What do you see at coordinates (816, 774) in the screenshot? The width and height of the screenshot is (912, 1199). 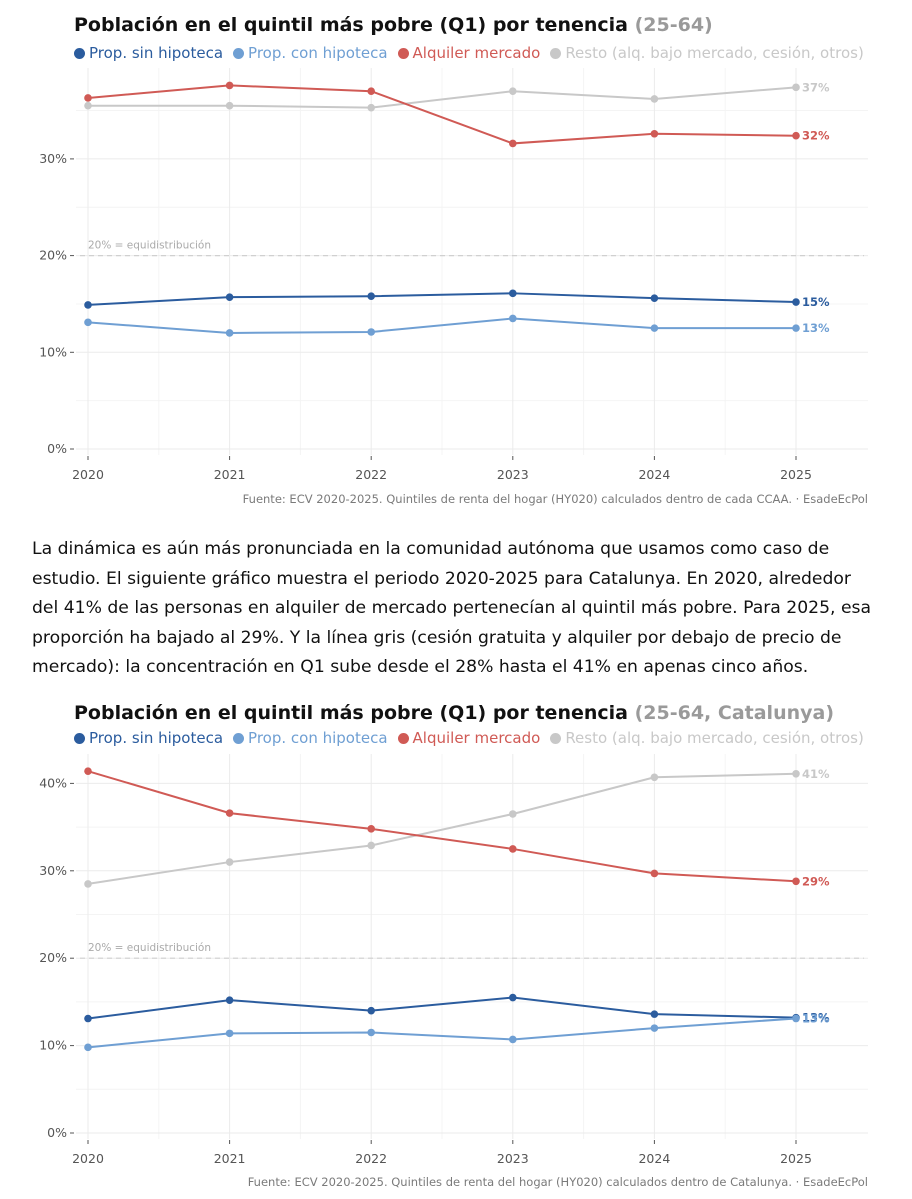 I see `series-end-label: 41%` at bounding box center [816, 774].